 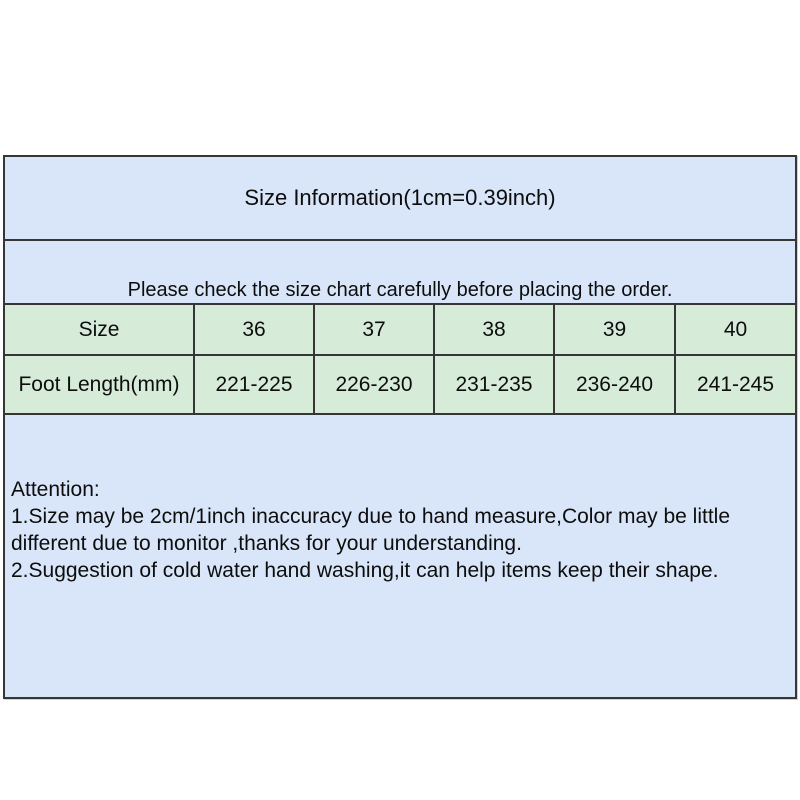 I want to click on size-value-40: 40, so click(x=735, y=329).